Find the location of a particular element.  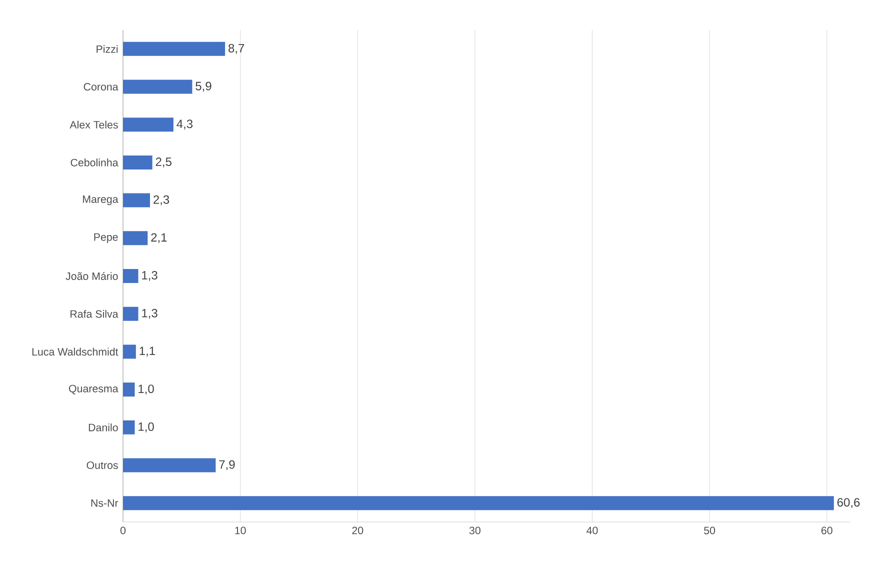

x-tick-label: 0 is located at coordinates (123, 530).